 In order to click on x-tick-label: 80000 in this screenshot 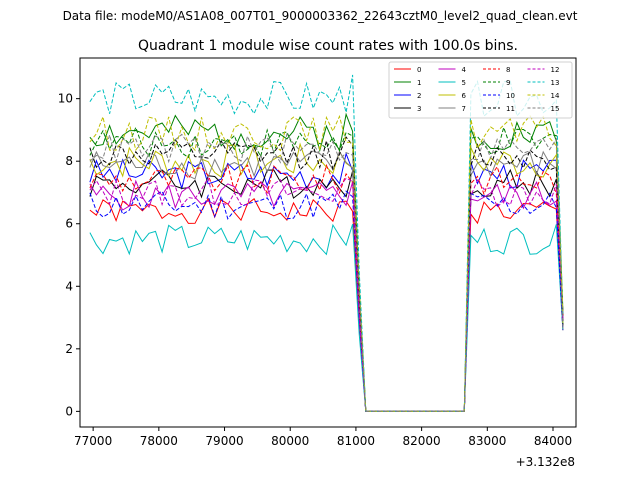, I will do `click(290, 441)`.